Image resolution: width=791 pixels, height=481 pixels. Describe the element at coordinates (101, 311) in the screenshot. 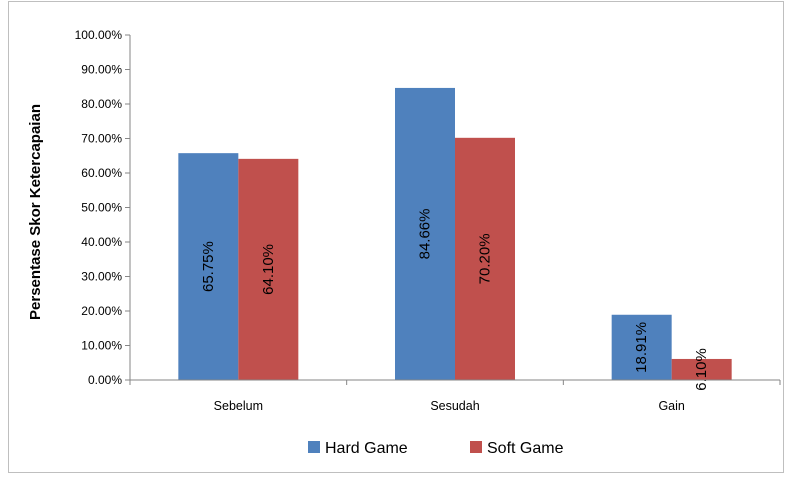

I see `y-tick-label: 20.00%` at that location.